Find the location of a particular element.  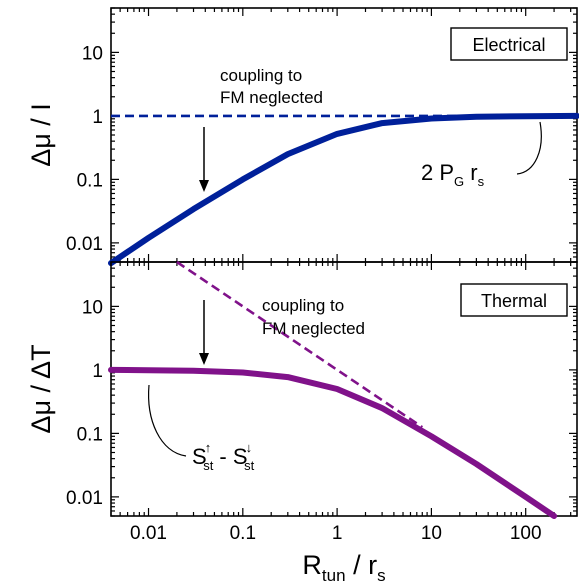

thermal-label: Thermal is located at coordinates (514, 301).